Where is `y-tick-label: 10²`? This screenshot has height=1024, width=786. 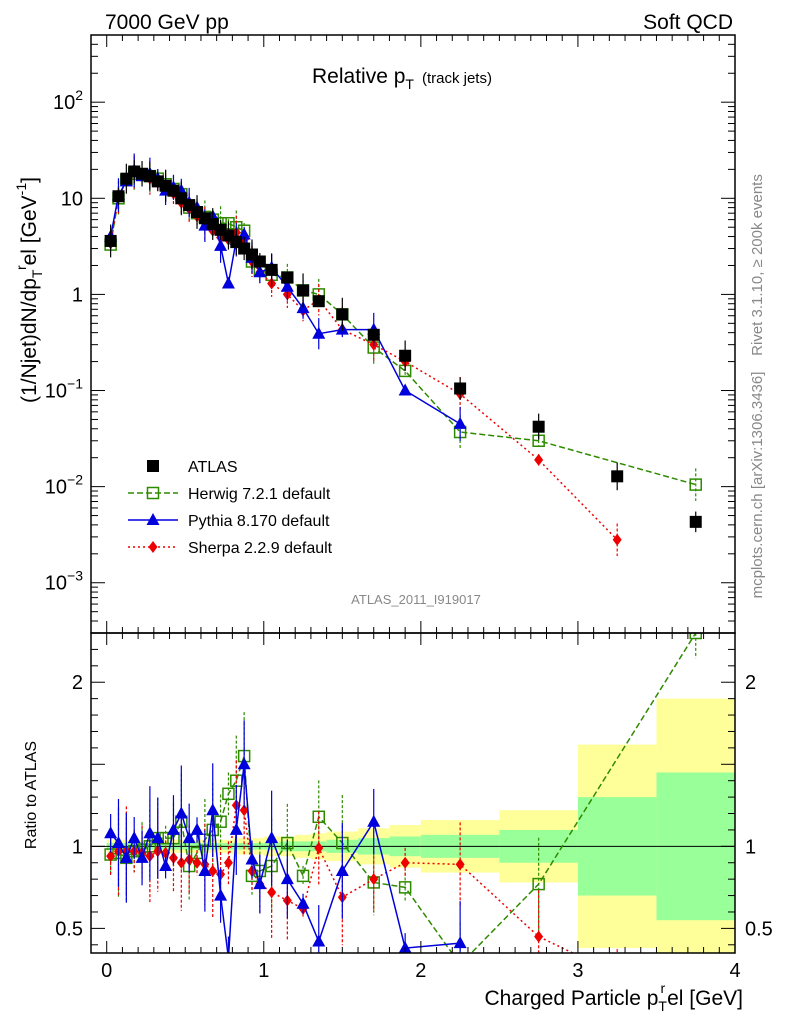 y-tick-label: 10² is located at coordinates (68, 100).